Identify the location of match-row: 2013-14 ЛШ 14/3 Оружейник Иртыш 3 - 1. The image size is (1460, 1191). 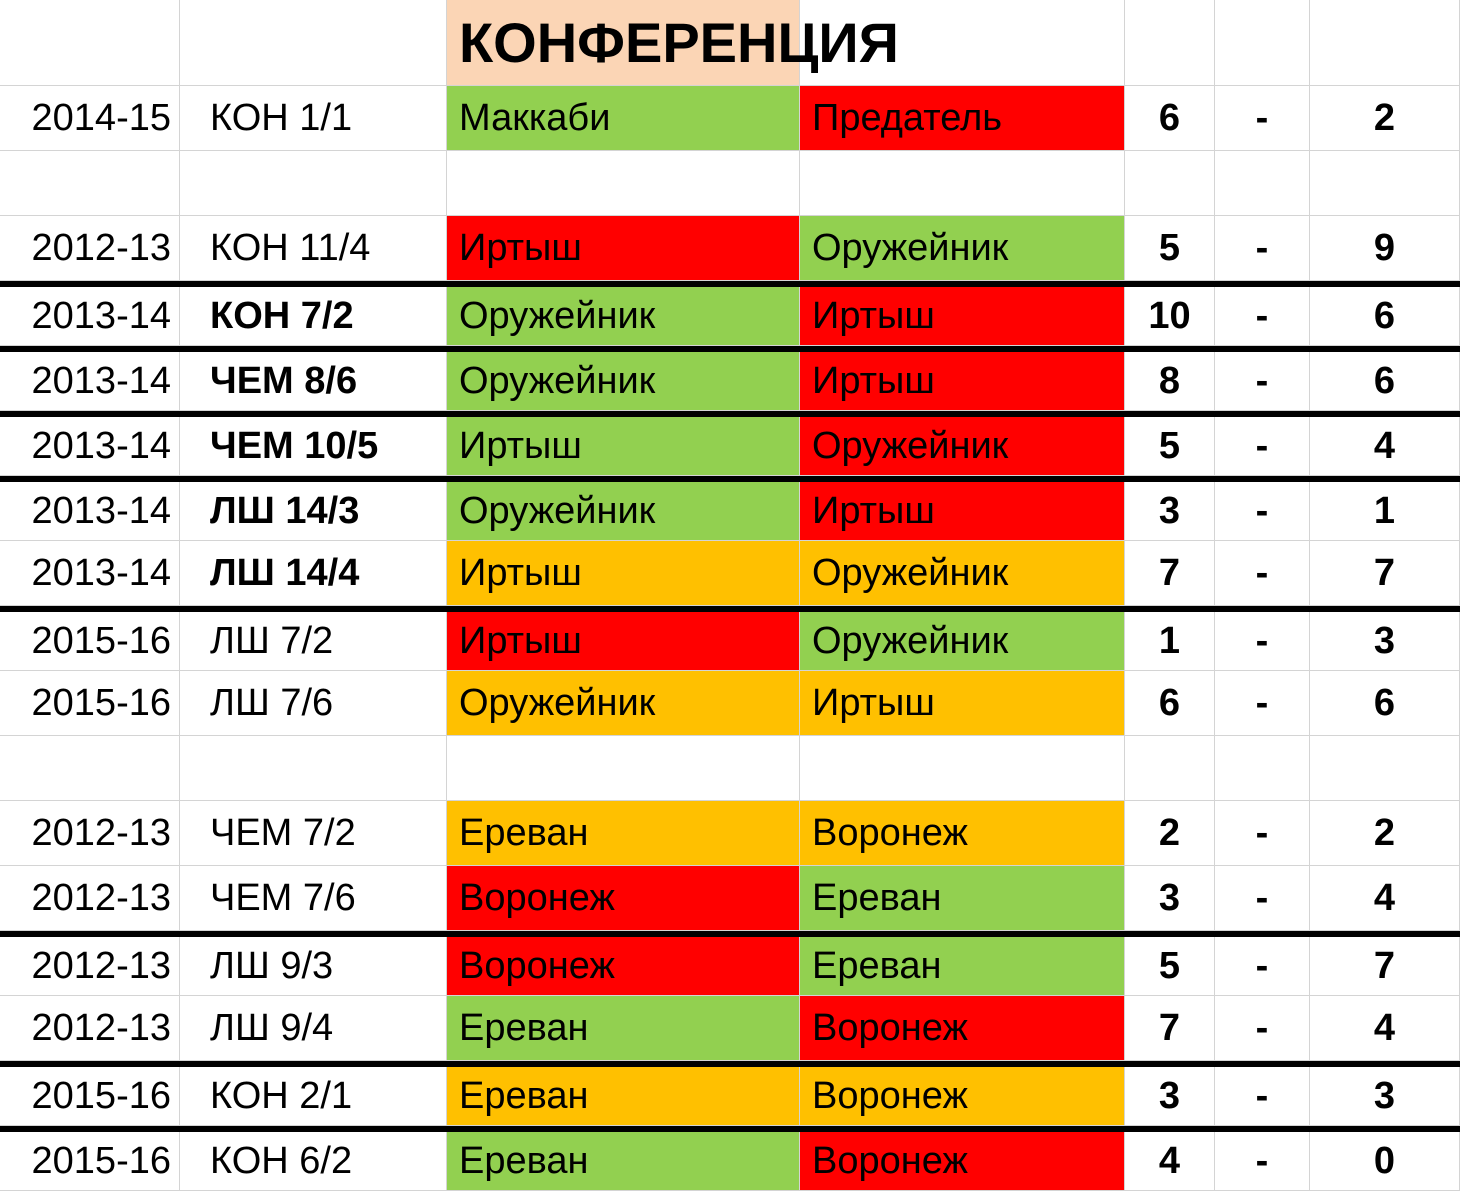
(730, 508).